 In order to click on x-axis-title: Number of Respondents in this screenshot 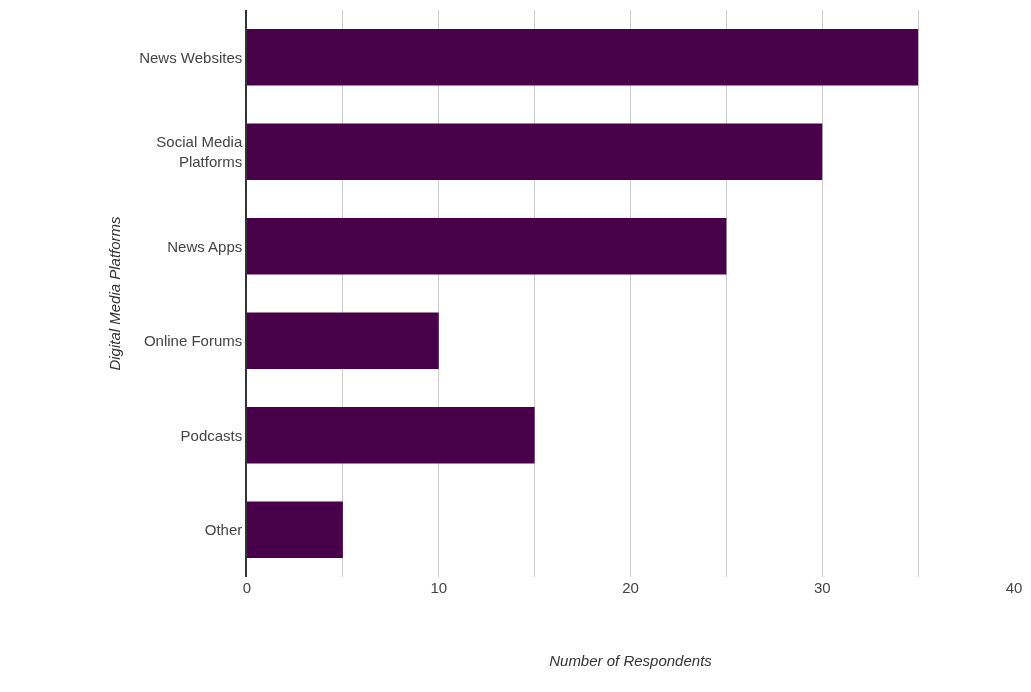, I will do `click(631, 660)`.